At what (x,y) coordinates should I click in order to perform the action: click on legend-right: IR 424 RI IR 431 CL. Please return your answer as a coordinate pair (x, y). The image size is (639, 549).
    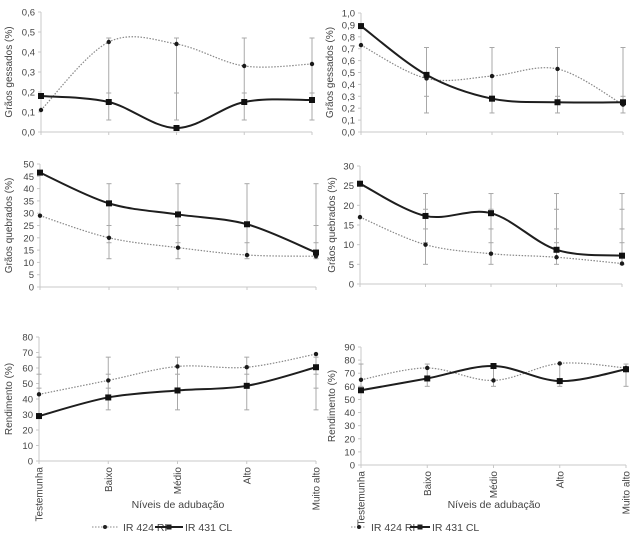
    Looking at the image, I should click on (415, 528).